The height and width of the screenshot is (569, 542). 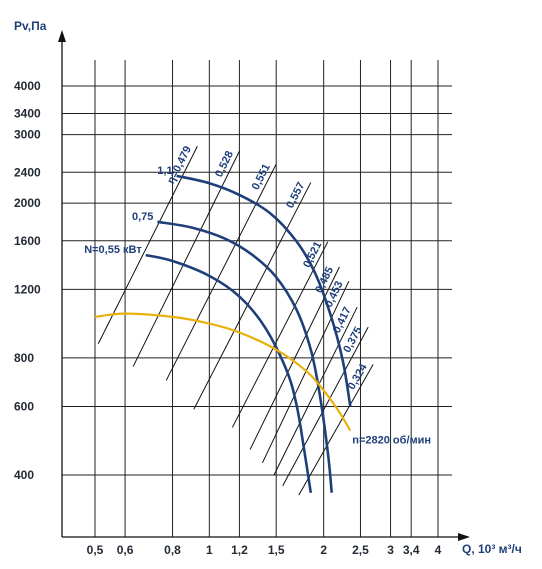 I want to click on y-tick-label: 4000, so click(x=27, y=86).